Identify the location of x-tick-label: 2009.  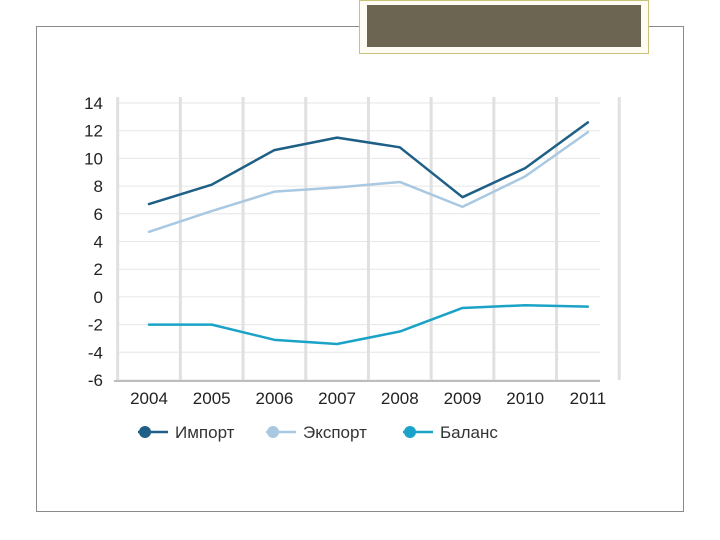
(463, 398).